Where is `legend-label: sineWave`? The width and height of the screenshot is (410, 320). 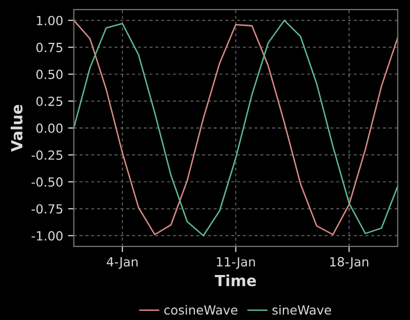
legend-label: sineWave is located at coordinates (302, 310).